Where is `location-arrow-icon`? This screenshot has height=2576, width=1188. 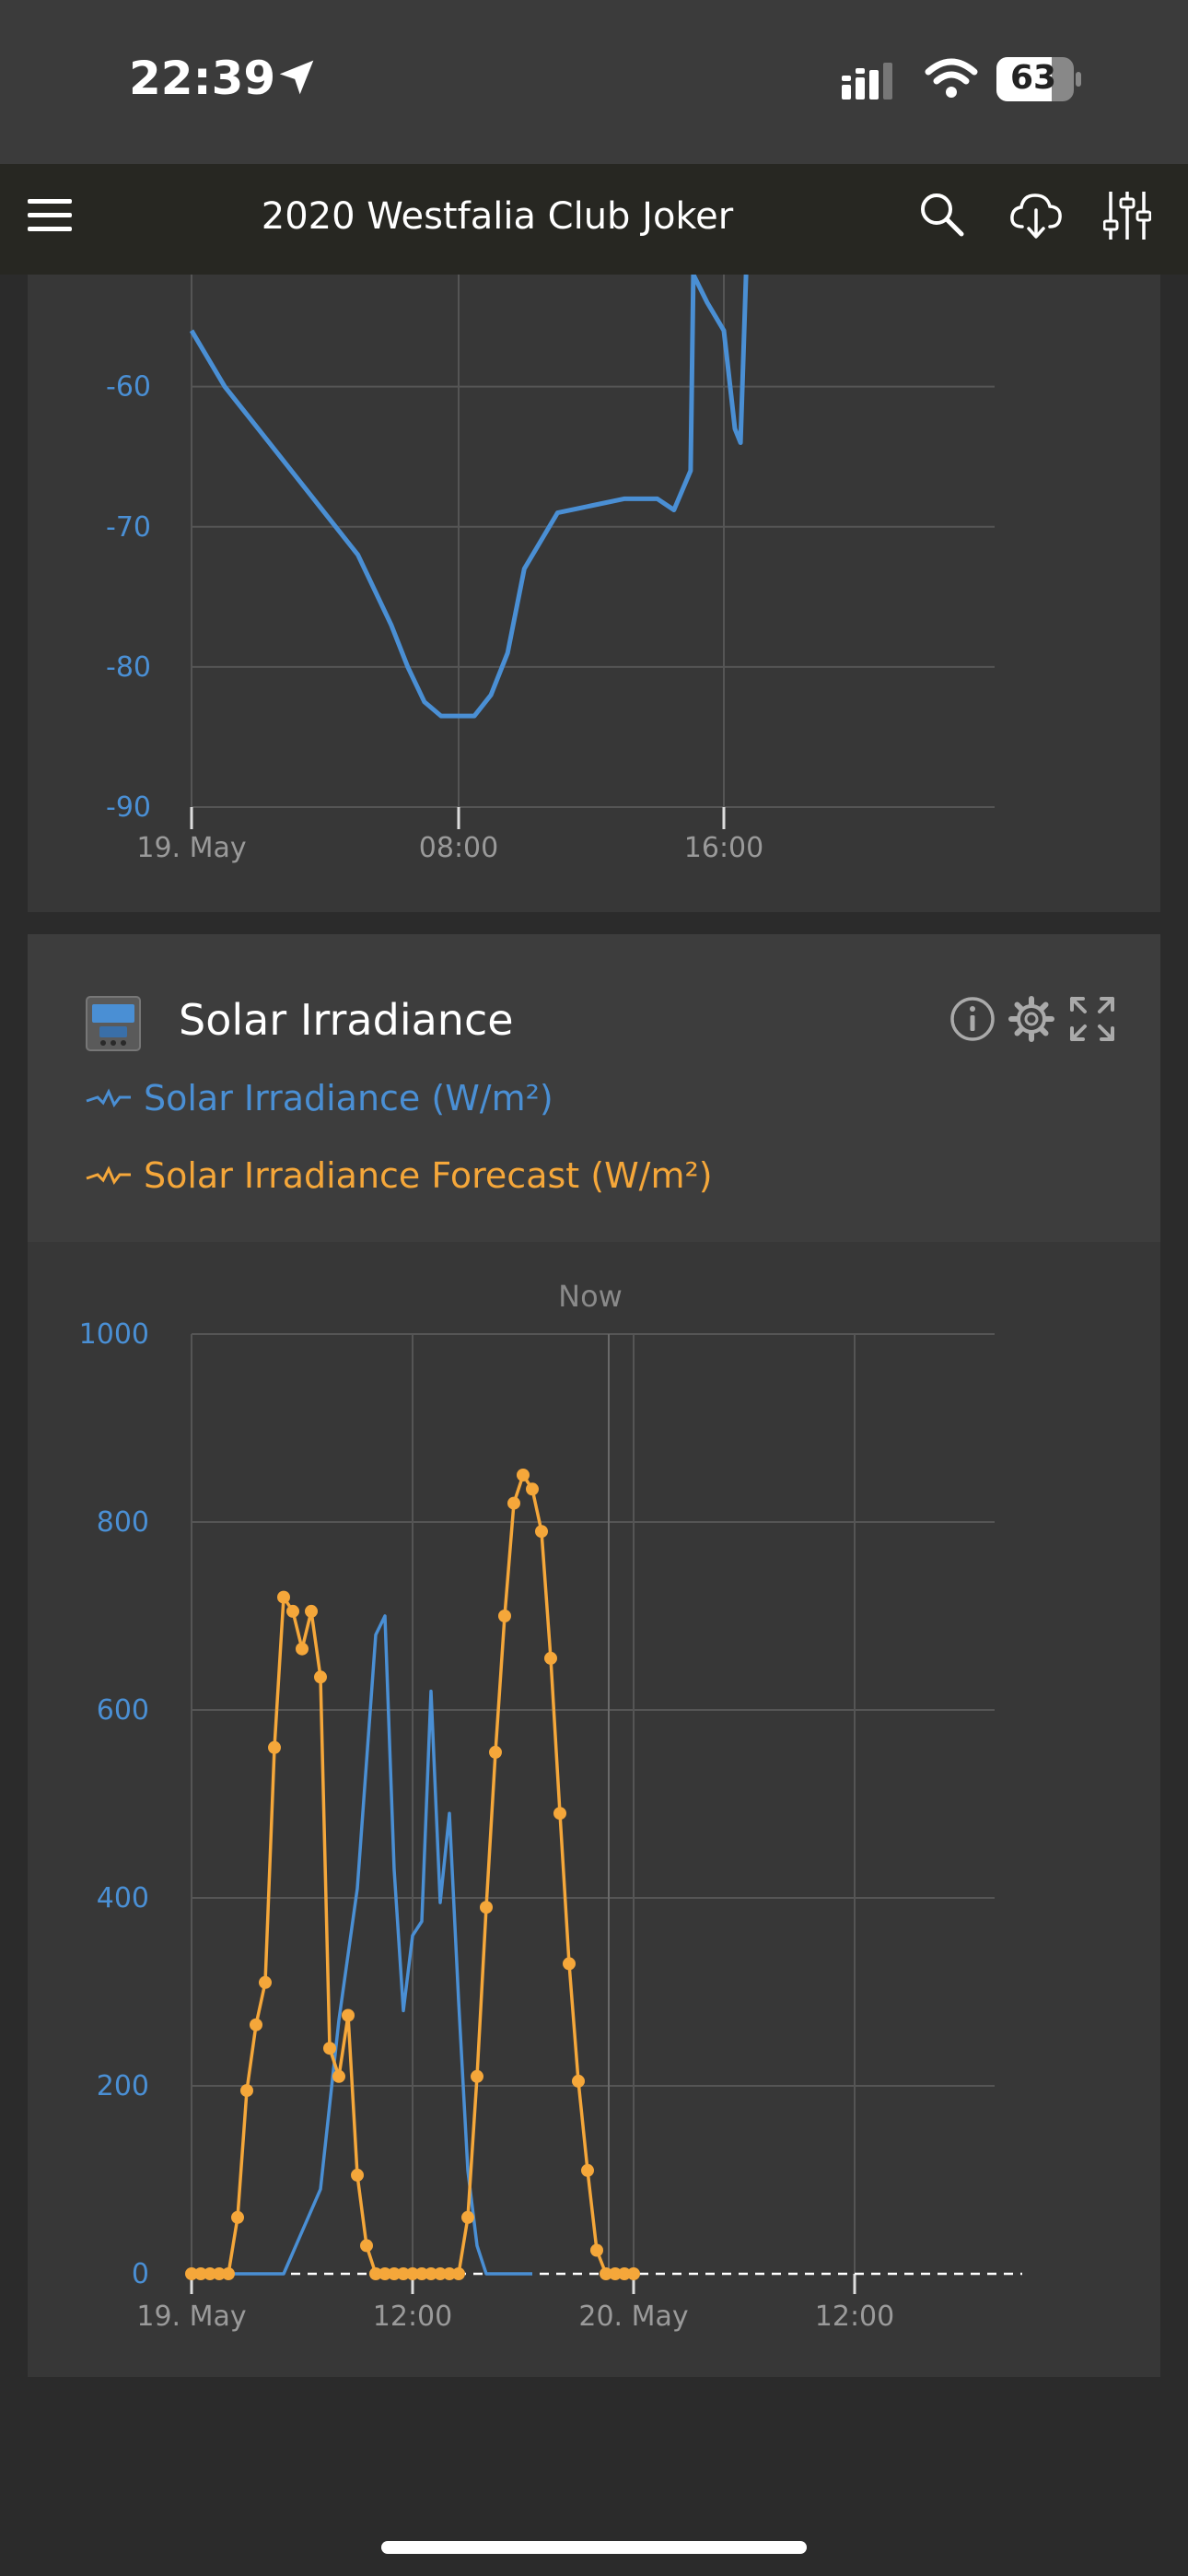 location-arrow-icon is located at coordinates (296, 77).